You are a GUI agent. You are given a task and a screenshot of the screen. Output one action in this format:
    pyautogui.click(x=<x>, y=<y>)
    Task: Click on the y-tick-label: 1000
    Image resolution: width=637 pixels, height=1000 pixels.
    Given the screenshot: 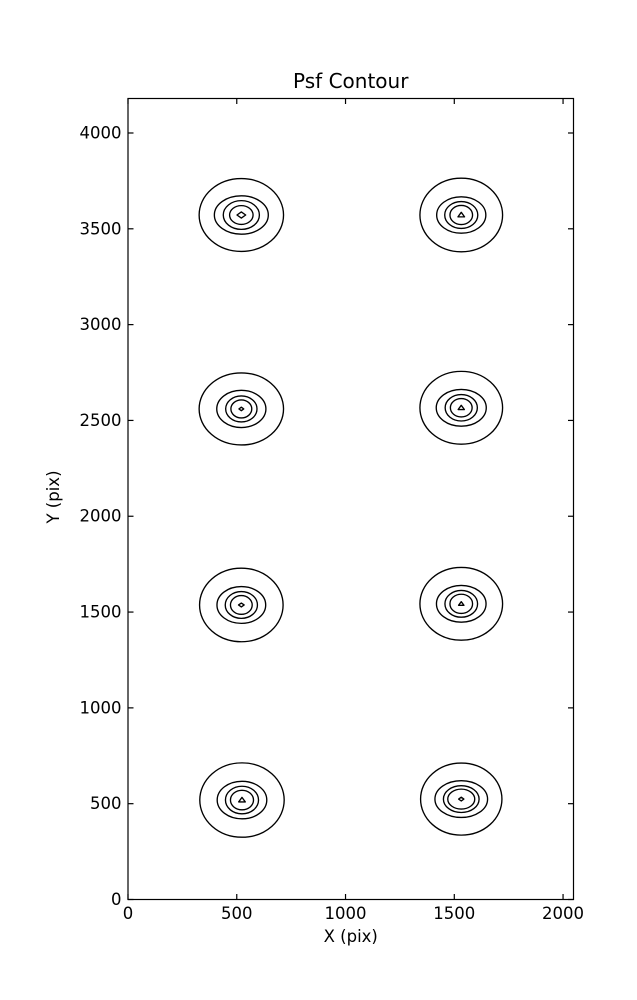 What is the action you would take?
    pyautogui.click(x=101, y=707)
    